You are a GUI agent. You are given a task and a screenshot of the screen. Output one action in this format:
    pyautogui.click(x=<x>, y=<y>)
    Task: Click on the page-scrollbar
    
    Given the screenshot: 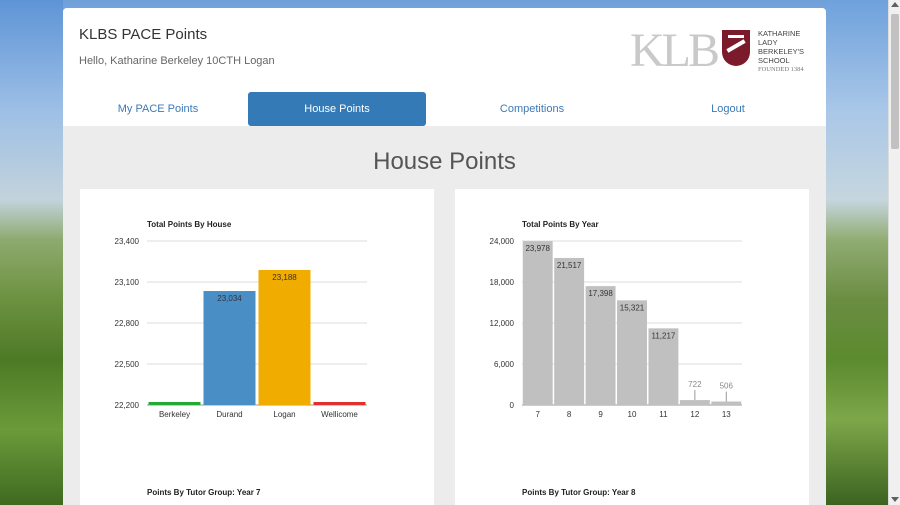 What is the action you would take?
    pyautogui.click(x=894, y=252)
    